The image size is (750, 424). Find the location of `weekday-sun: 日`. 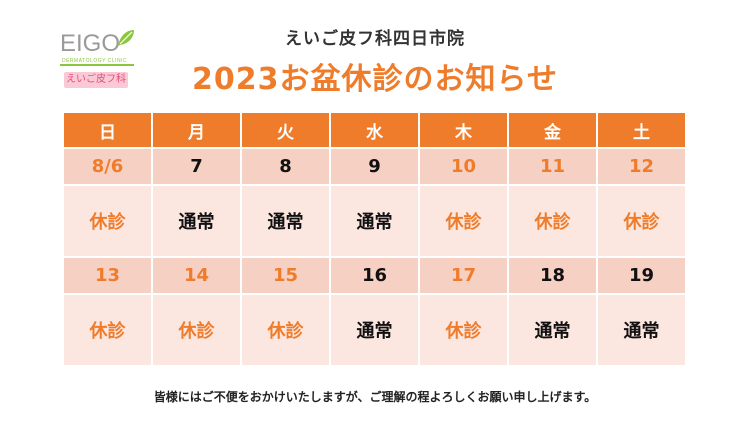

weekday-sun: 日 is located at coordinates (107, 130).